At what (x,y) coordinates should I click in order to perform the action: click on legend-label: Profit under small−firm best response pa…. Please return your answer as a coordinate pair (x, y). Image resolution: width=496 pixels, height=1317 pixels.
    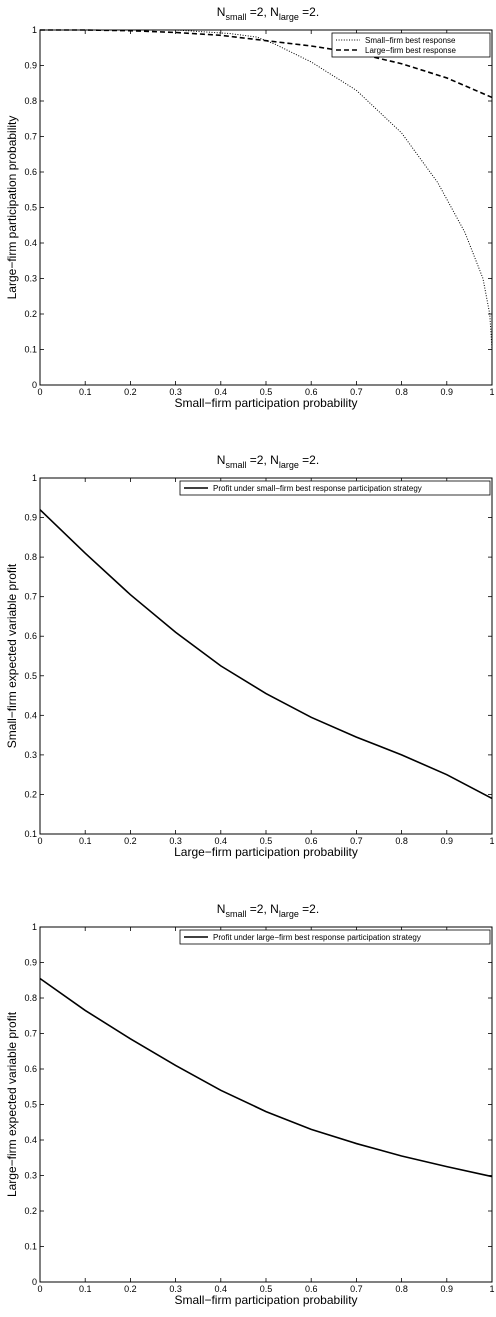
    Looking at the image, I should click on (317, 488).